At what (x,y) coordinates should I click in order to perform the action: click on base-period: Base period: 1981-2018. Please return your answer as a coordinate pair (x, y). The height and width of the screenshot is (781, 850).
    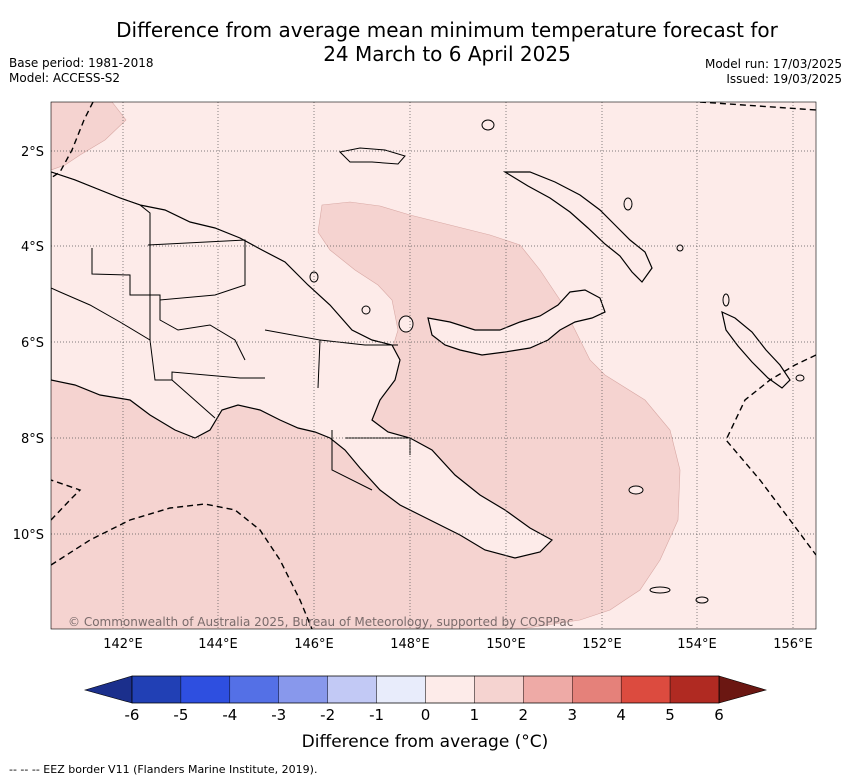
    Looking at the image, I should click on (81, 63).